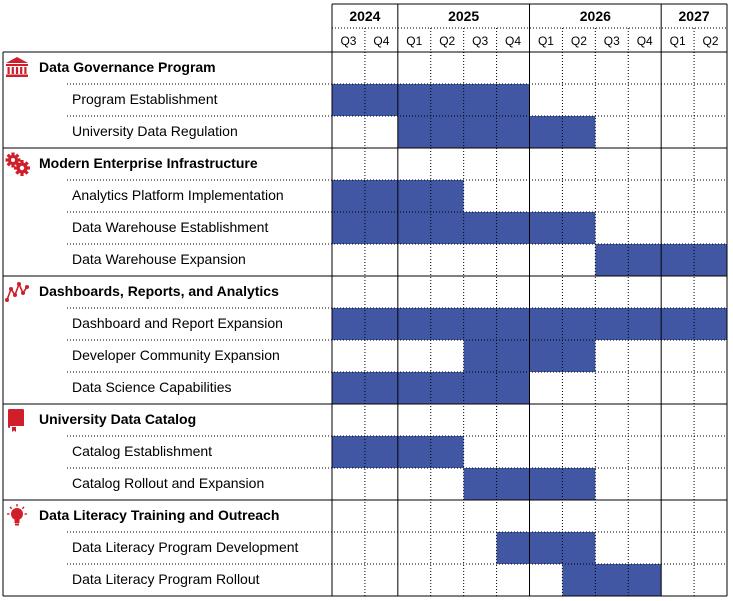  What do you see at coordinates (694, 16) in the screenshot?
I see `year-label: 2027` at bounding box center [694, 16].